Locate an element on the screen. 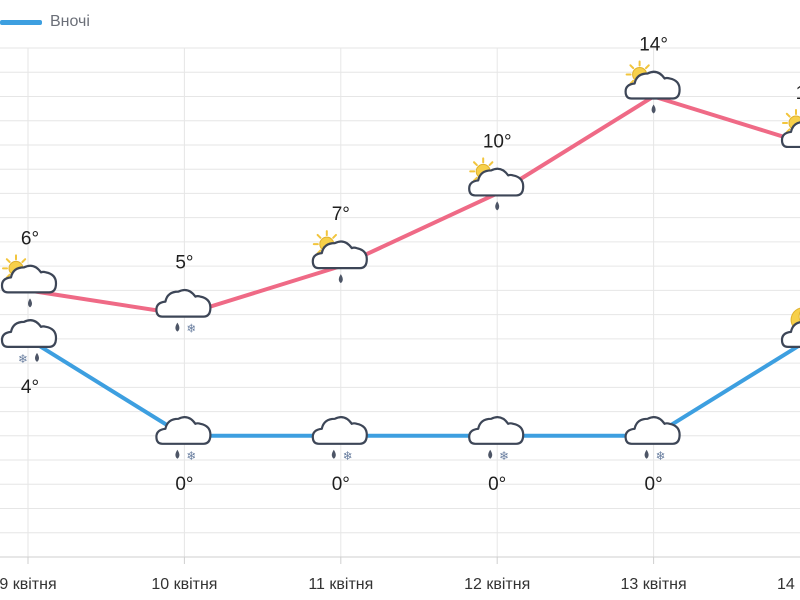 The height and width of the screenshot is (600, 800). legend-swatch-night is located at coordinates (21, 22).